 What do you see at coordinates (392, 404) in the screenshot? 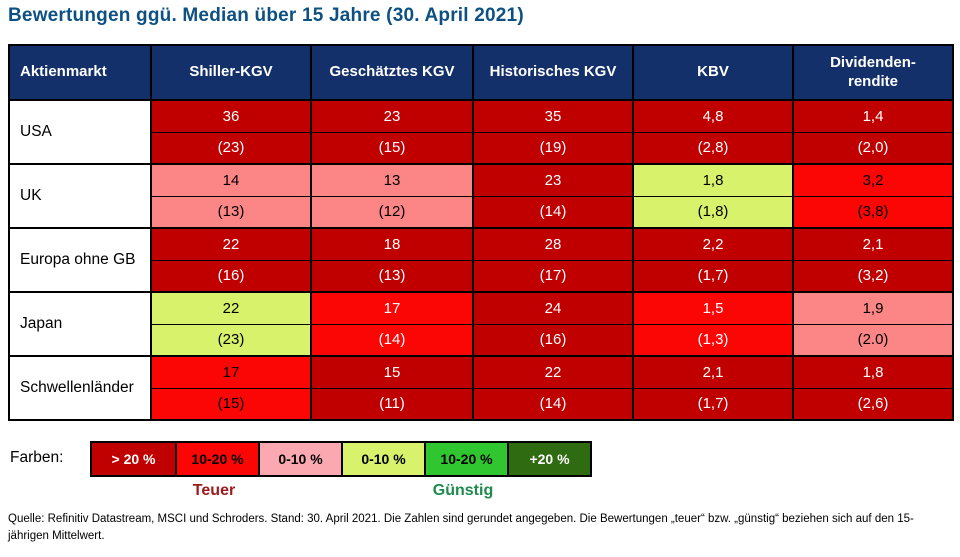
I see `median-cell: (11)` at bounding box center [392, 404].